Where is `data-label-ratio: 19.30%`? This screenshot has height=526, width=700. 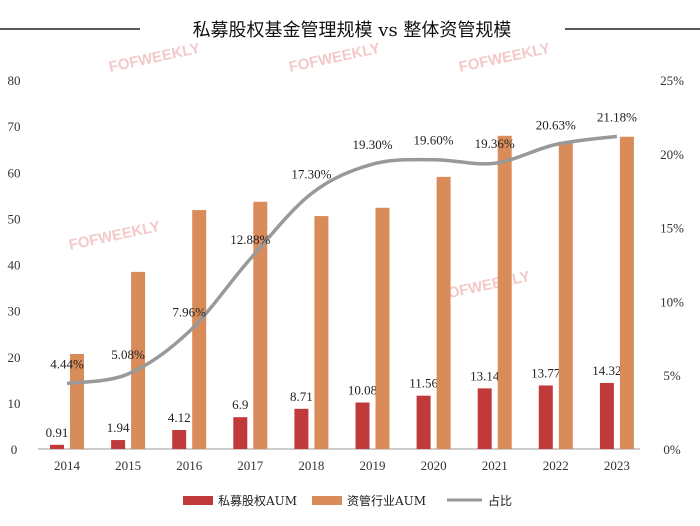 data-label-ratio: 19.30% is located at coordinates (372, 144).